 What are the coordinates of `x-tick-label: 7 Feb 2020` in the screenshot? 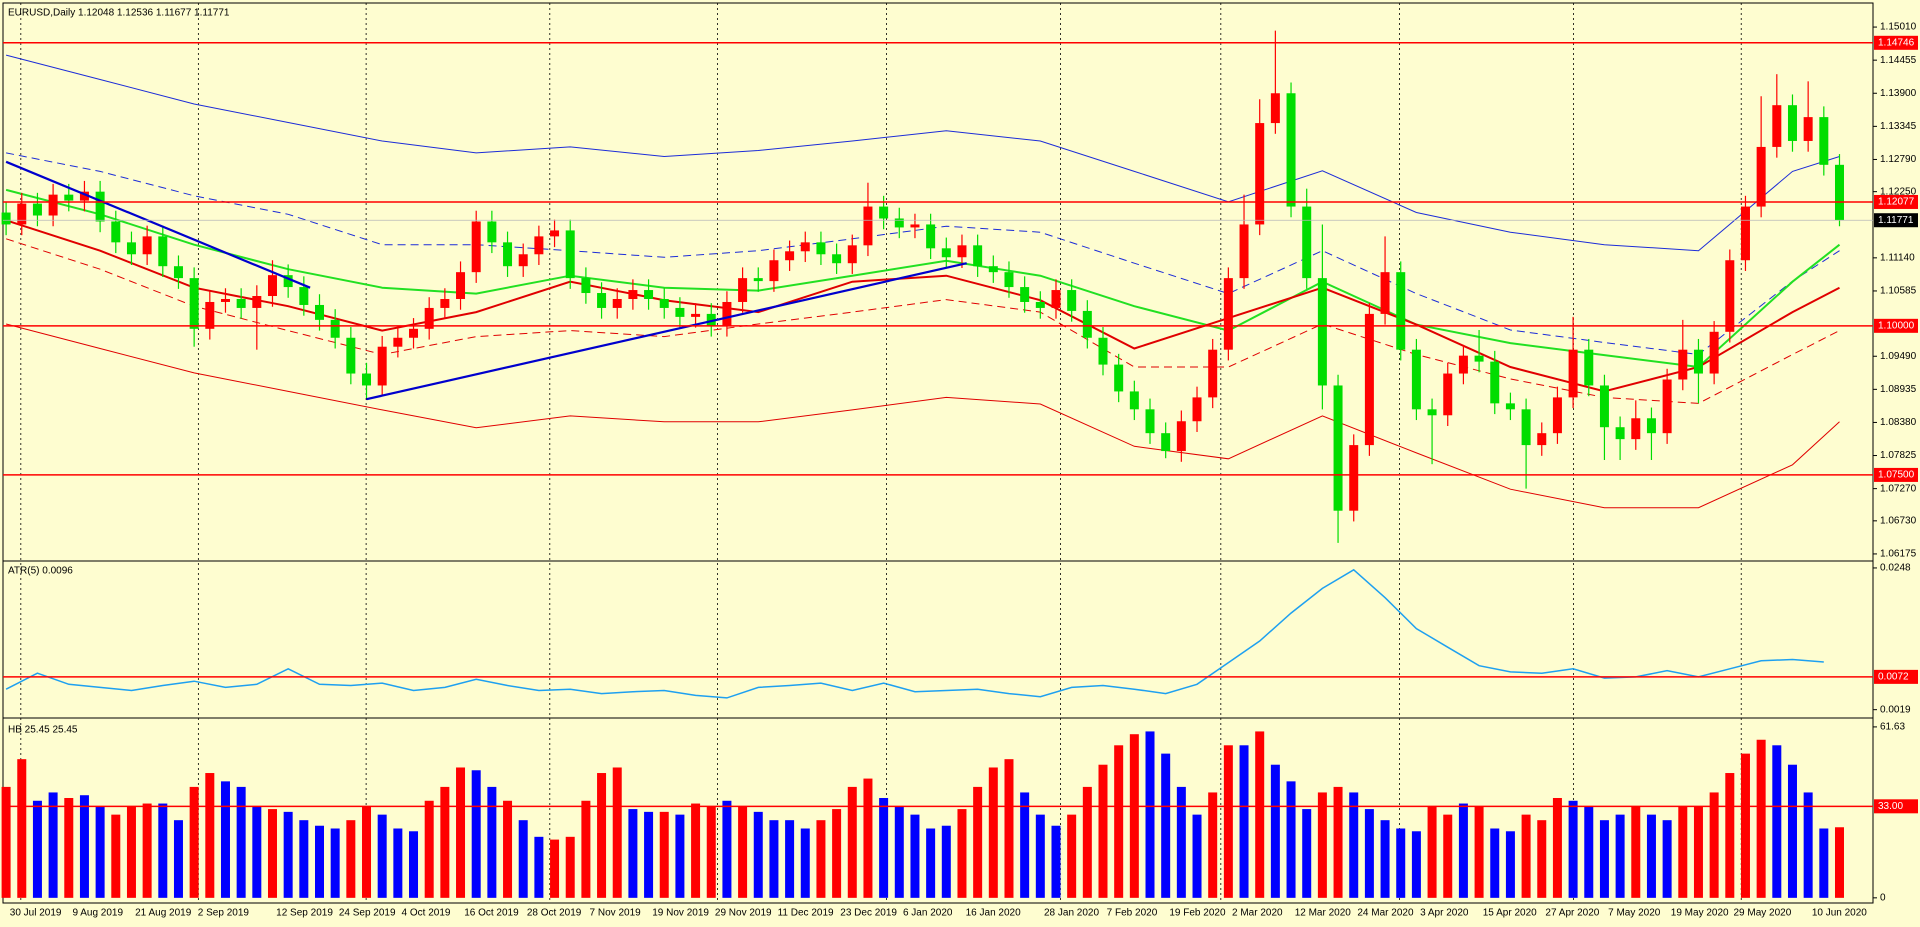 It's located at (1132, 913).